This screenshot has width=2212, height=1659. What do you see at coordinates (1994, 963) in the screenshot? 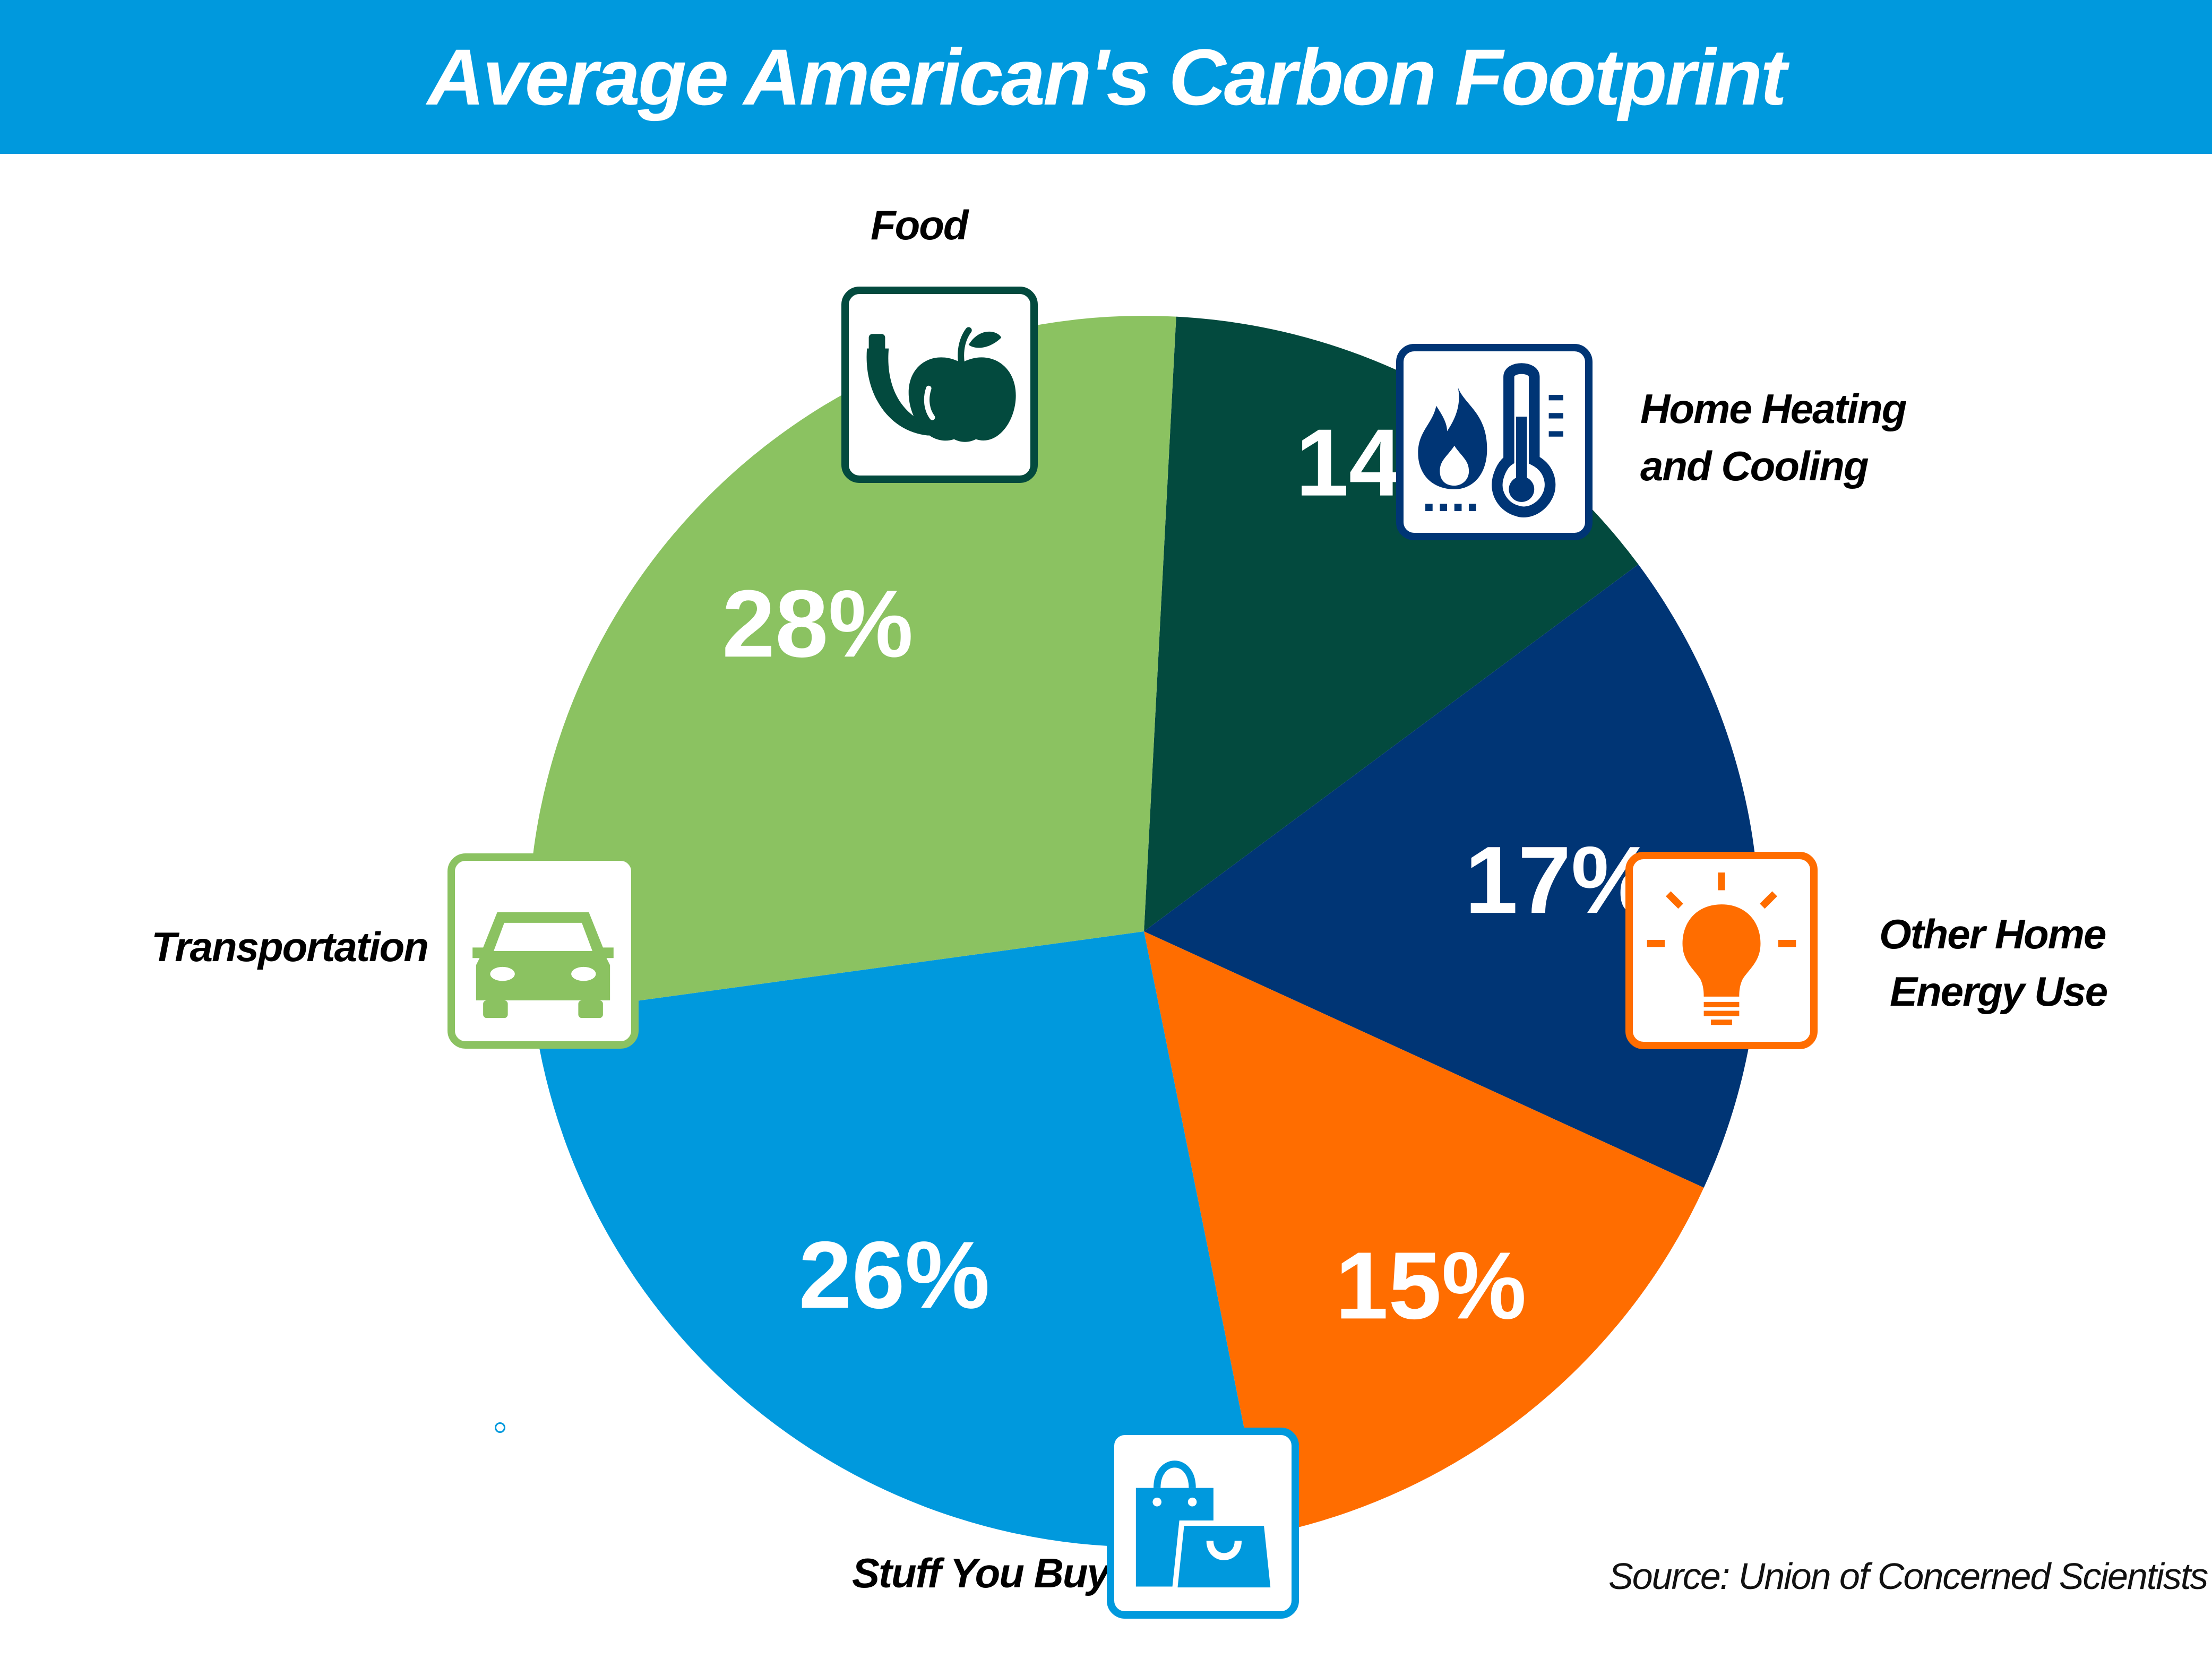
I see `label-other-home-energy: Other Home Energy Use` at bounding box center [1994, 963].